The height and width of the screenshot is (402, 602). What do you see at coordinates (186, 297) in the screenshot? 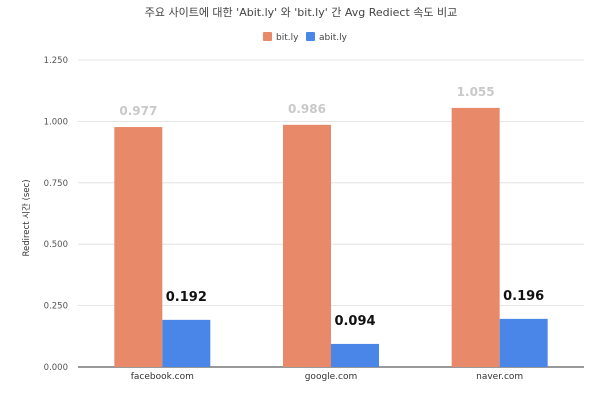
I see `data-label-abit-ly-facebook-com: 0.192` at bounding box center [186, 297].